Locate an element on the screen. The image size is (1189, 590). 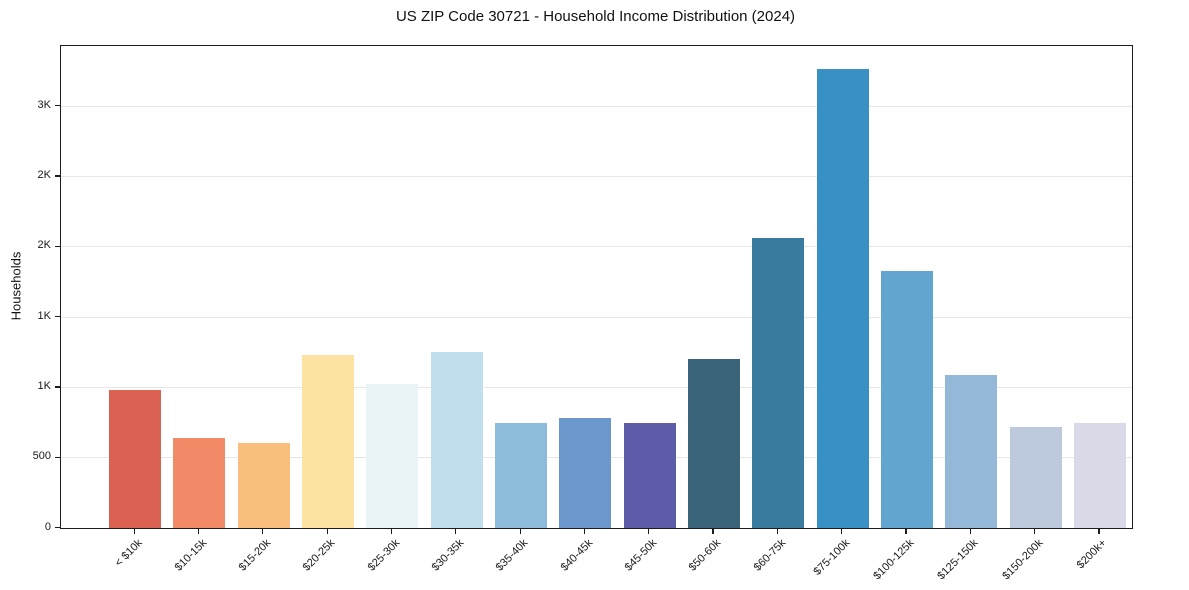
bar-125-150k is located at coordinates (971, 451).